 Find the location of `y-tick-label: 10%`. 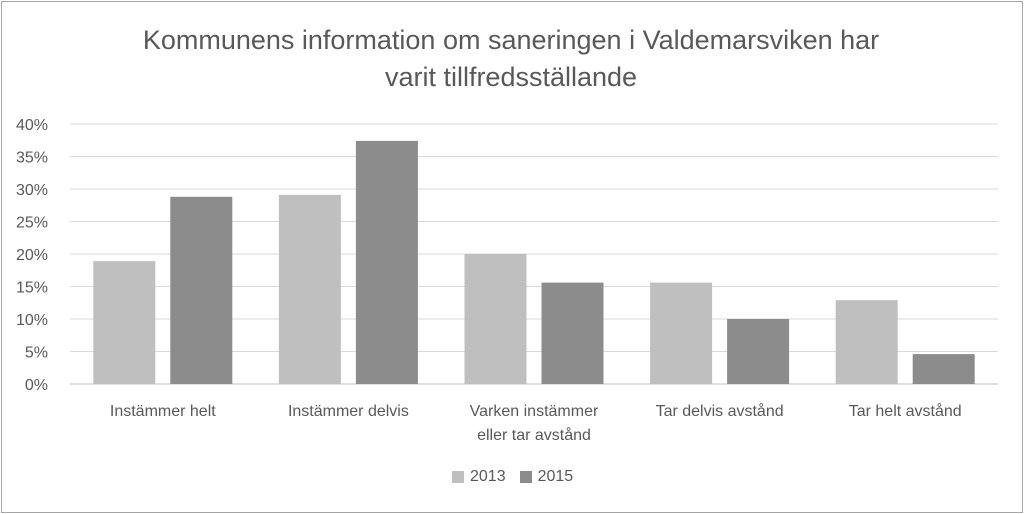

y-tick-label: 10% is located at coordinates (32, 320).